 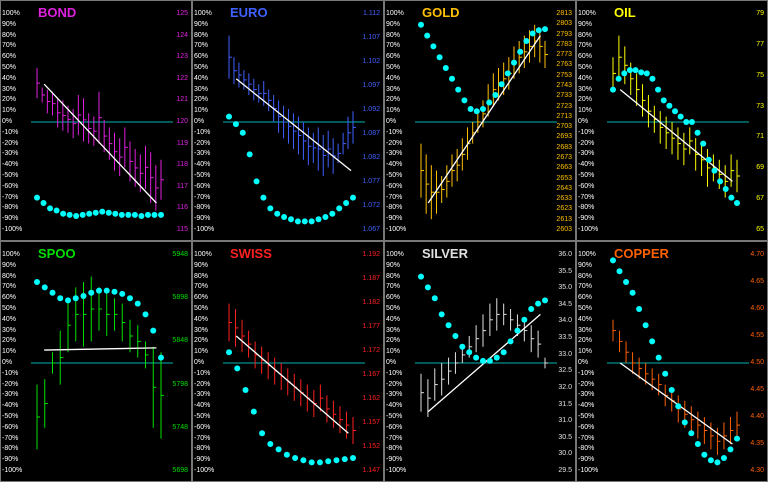 I want to click on plot-euro, so click(x=294, y=130).